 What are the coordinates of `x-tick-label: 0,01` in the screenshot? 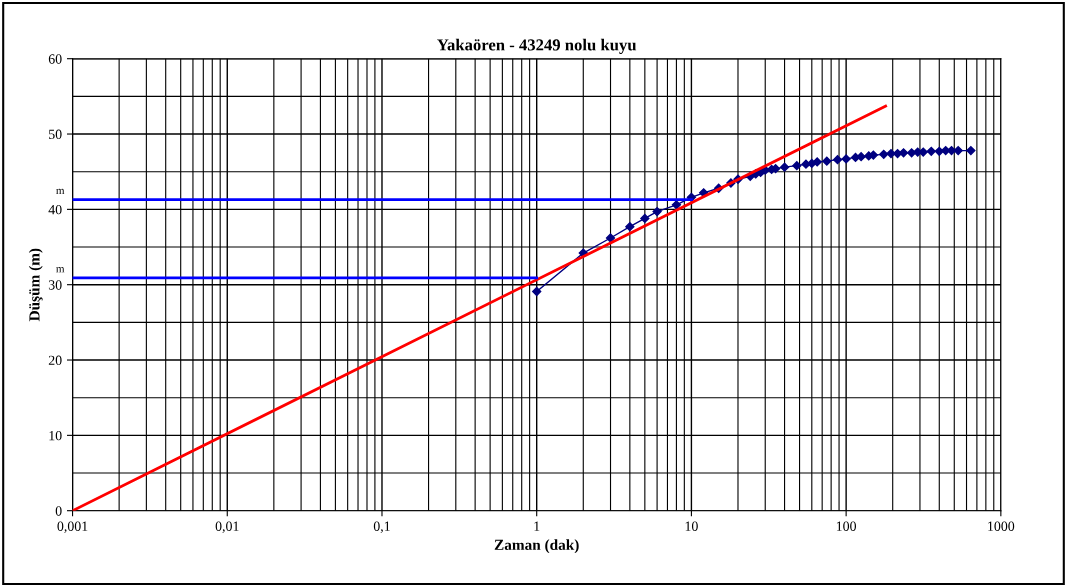 It's located at (227, 527).